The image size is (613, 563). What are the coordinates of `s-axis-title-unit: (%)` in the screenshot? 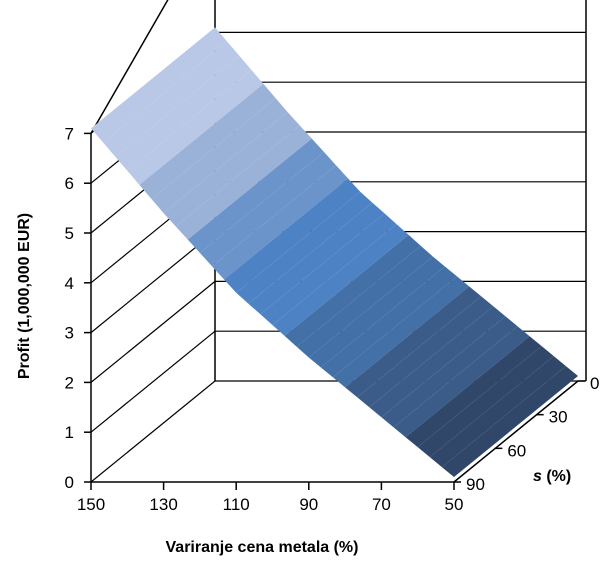 It's located at (556, 476).